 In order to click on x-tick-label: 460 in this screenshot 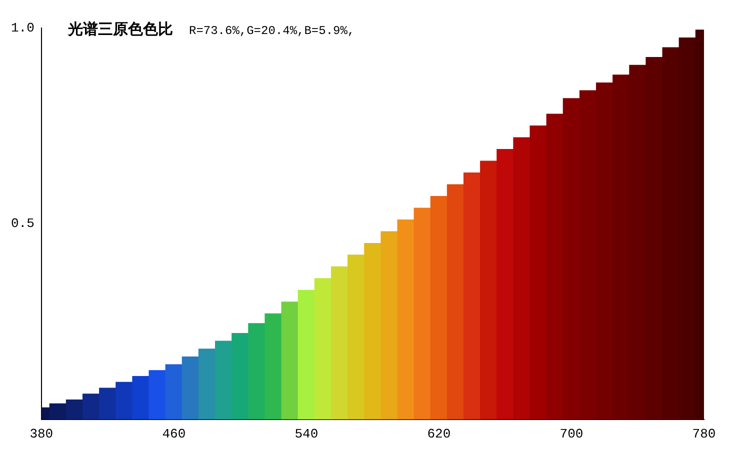, I will do `click(174, 434)`.